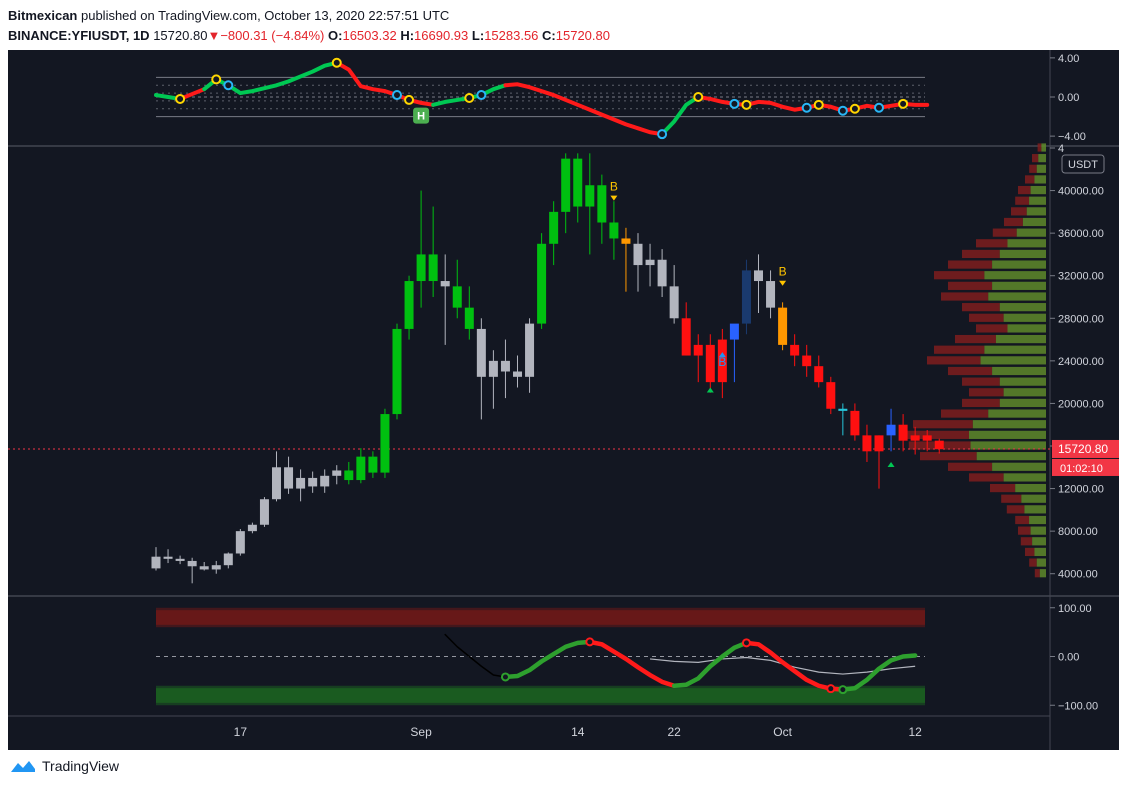 The height and width of the screenshot is (788, 1127). What do you see at coordinates (1083, 164) in the screenshot?
I see `currency-label-box` at bounding box center [1083, 164].